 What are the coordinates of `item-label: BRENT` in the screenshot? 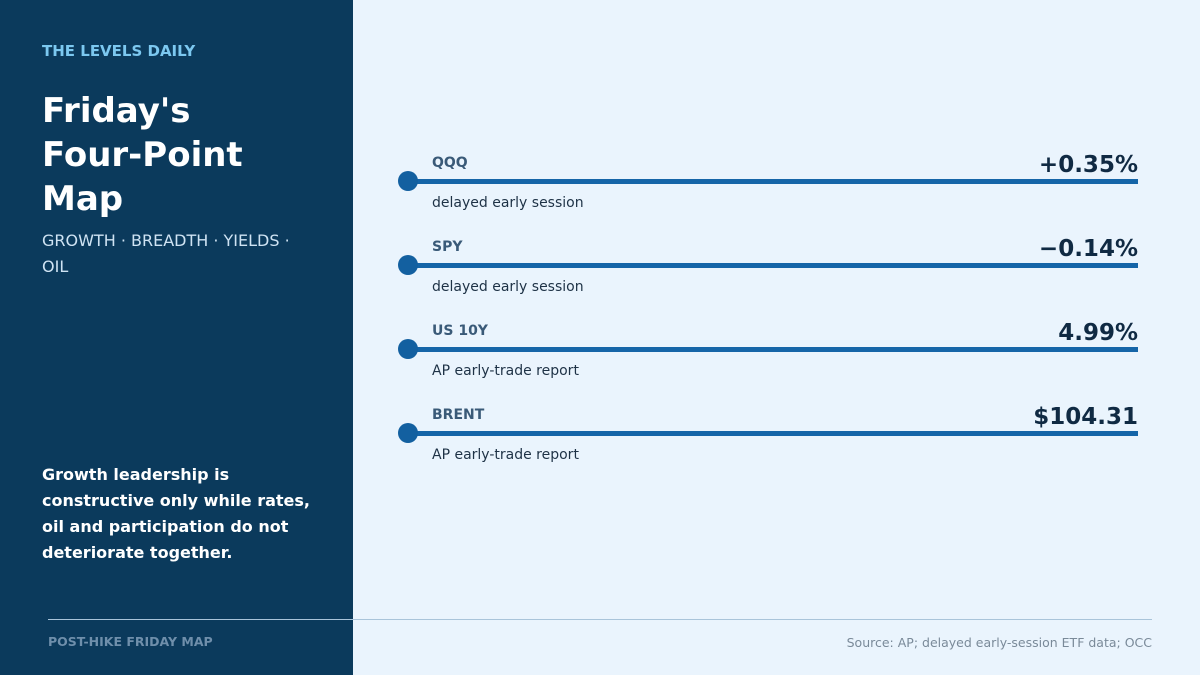 It's located at (458, 415).